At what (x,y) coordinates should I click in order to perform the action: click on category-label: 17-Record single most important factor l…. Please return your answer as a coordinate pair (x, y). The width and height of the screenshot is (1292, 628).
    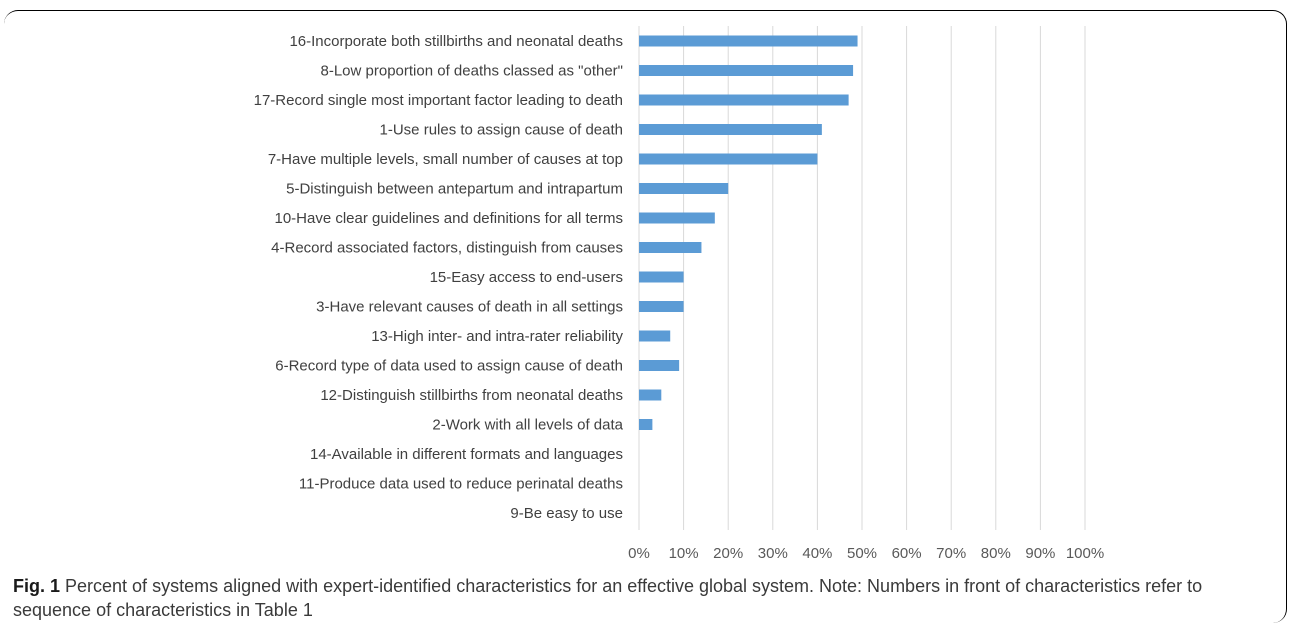
    Looking at the image, I should click on (438, 100).